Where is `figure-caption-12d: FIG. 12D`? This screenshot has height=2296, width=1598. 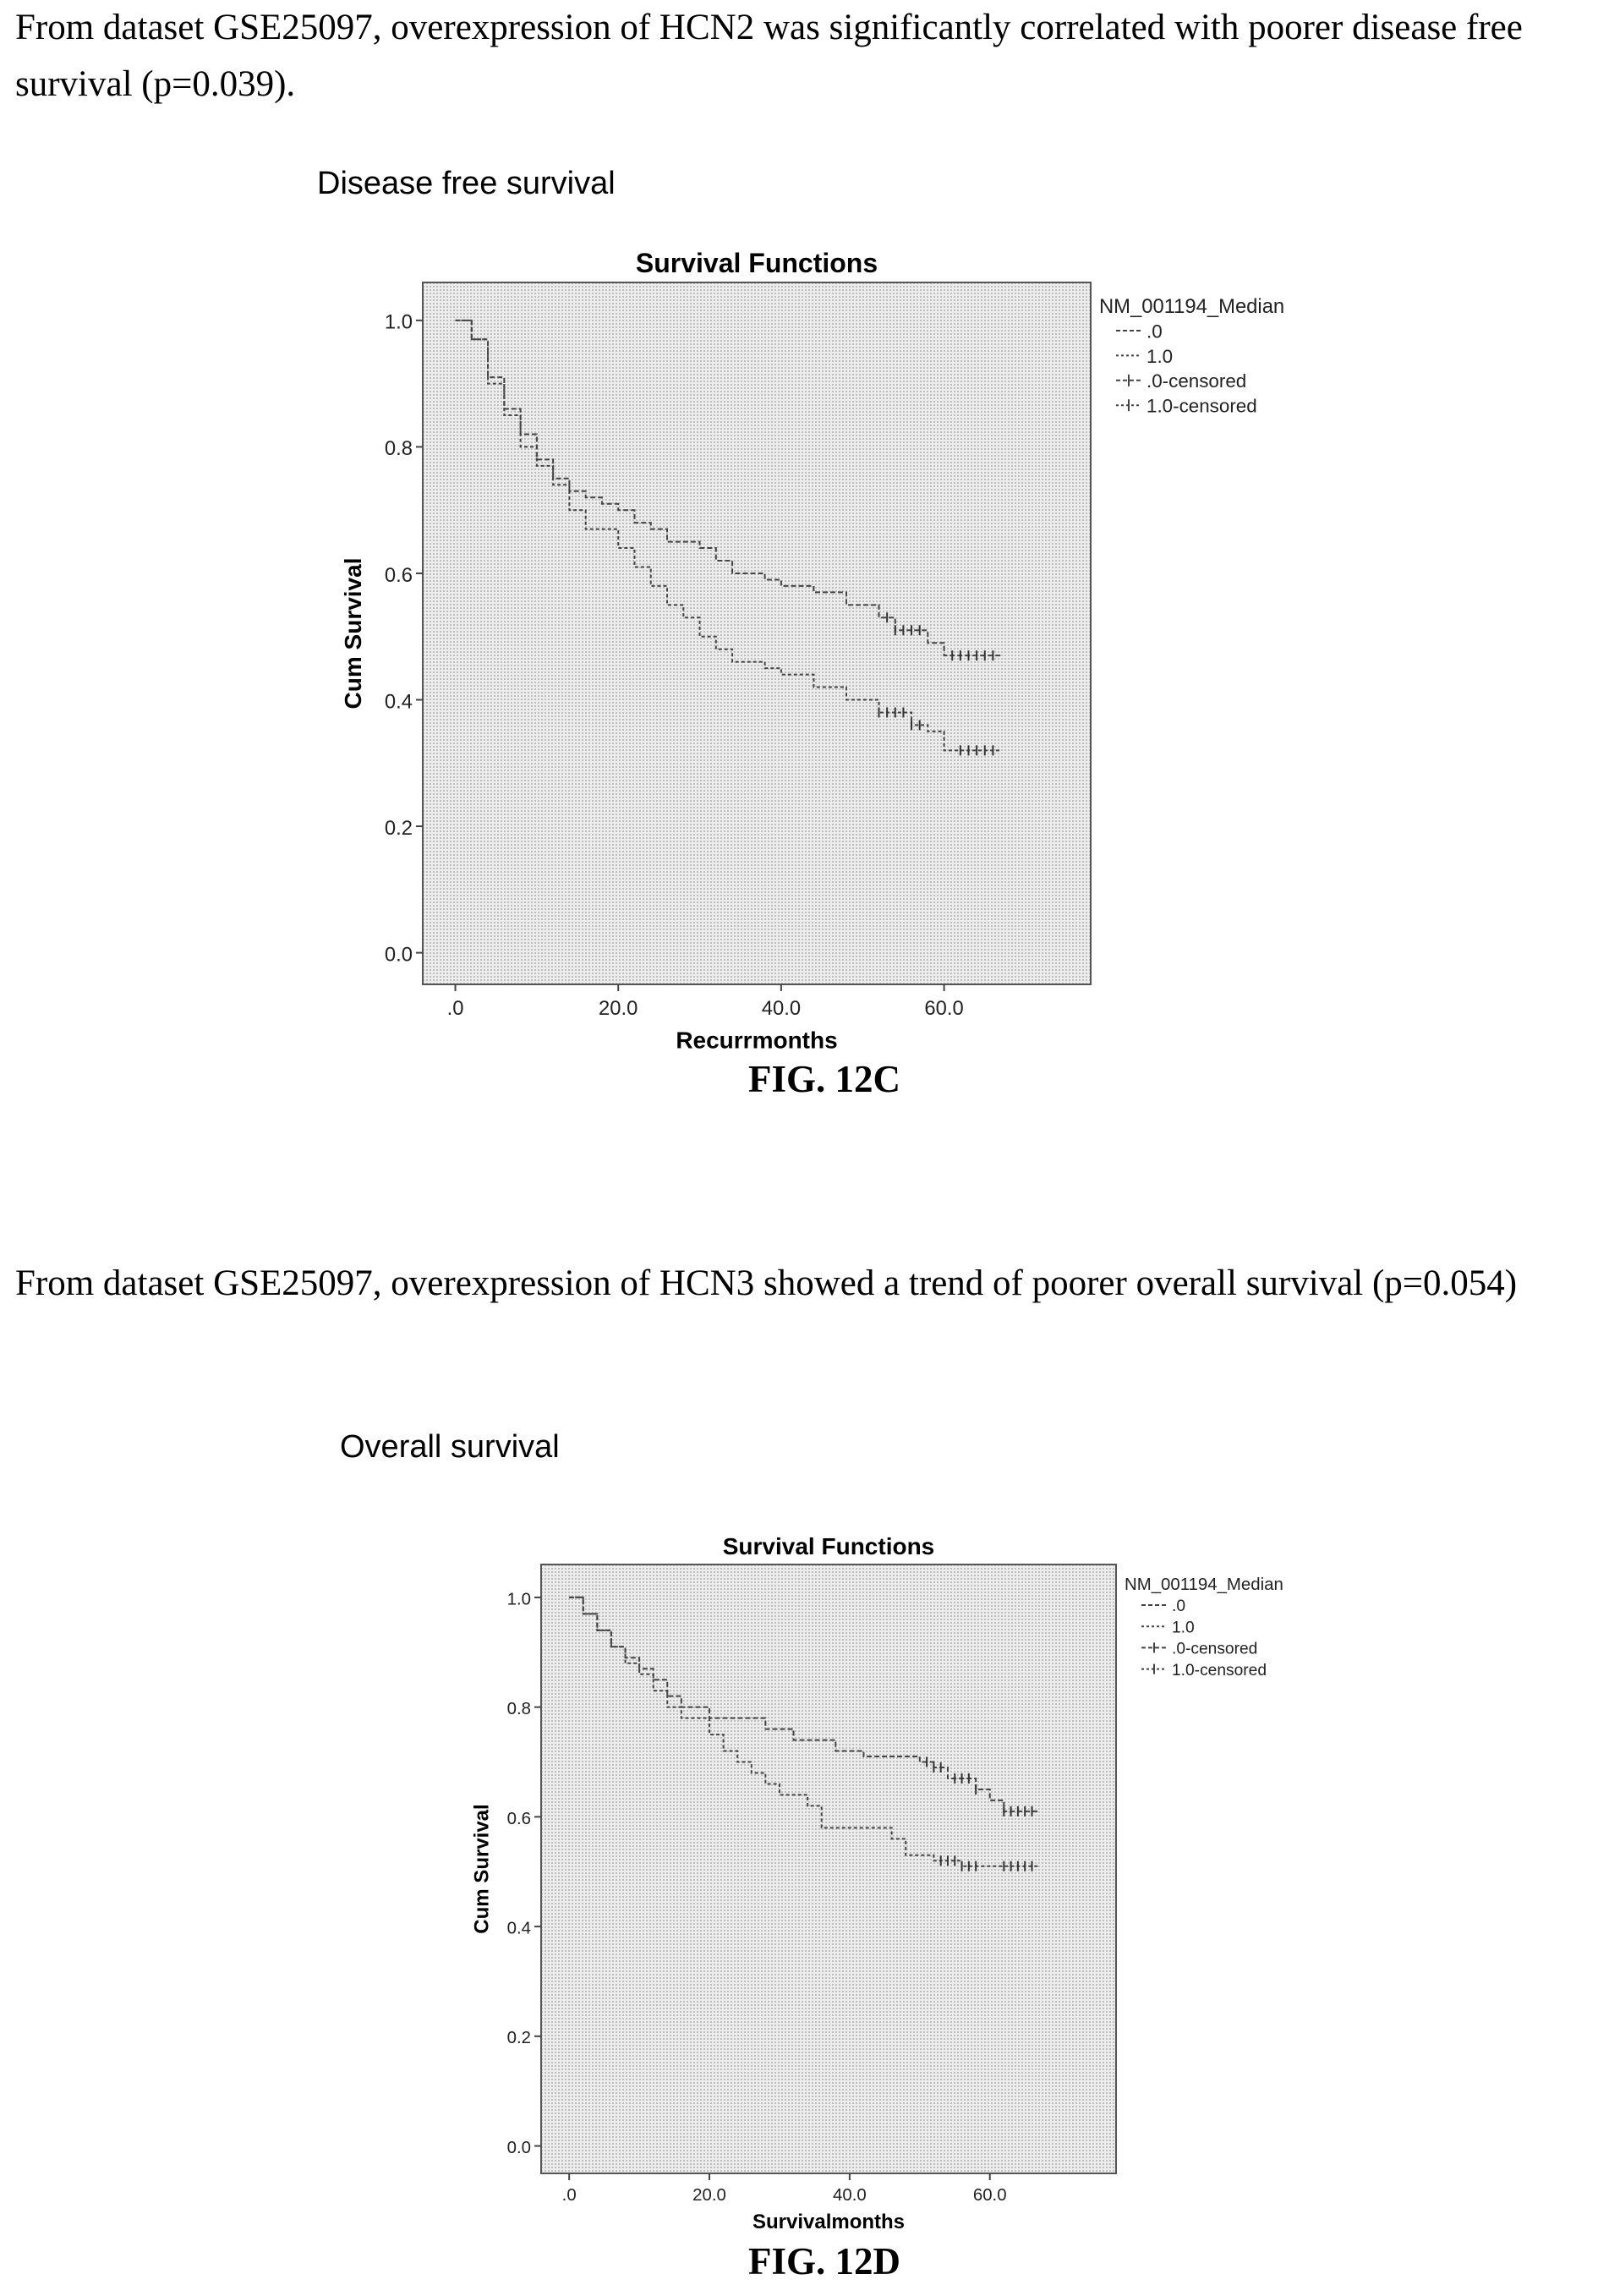
figure-caption-12d: FIG. 12D is located at coordinates (824, 2261).